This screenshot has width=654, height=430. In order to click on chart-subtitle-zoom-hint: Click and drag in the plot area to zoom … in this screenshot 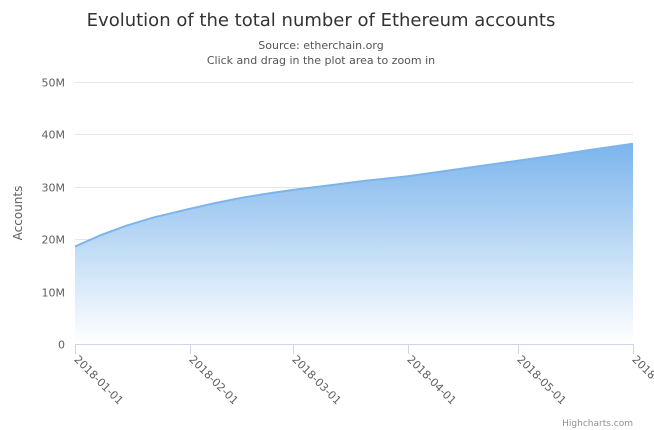, I will do `click(321, 60)`.